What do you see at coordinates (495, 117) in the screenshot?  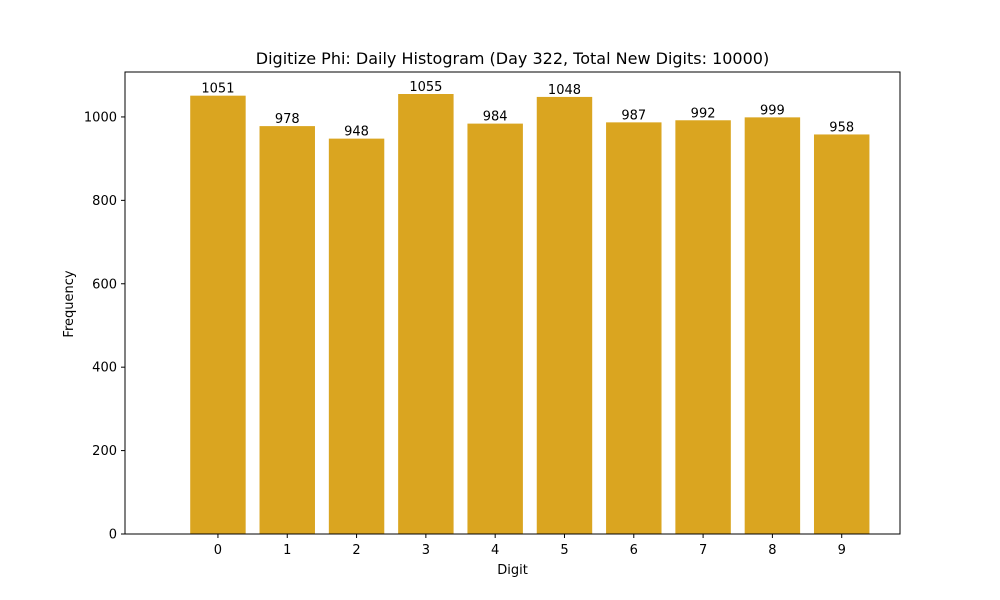 I see `data-label-digit-4: 984` at bounding box center [495, 117].